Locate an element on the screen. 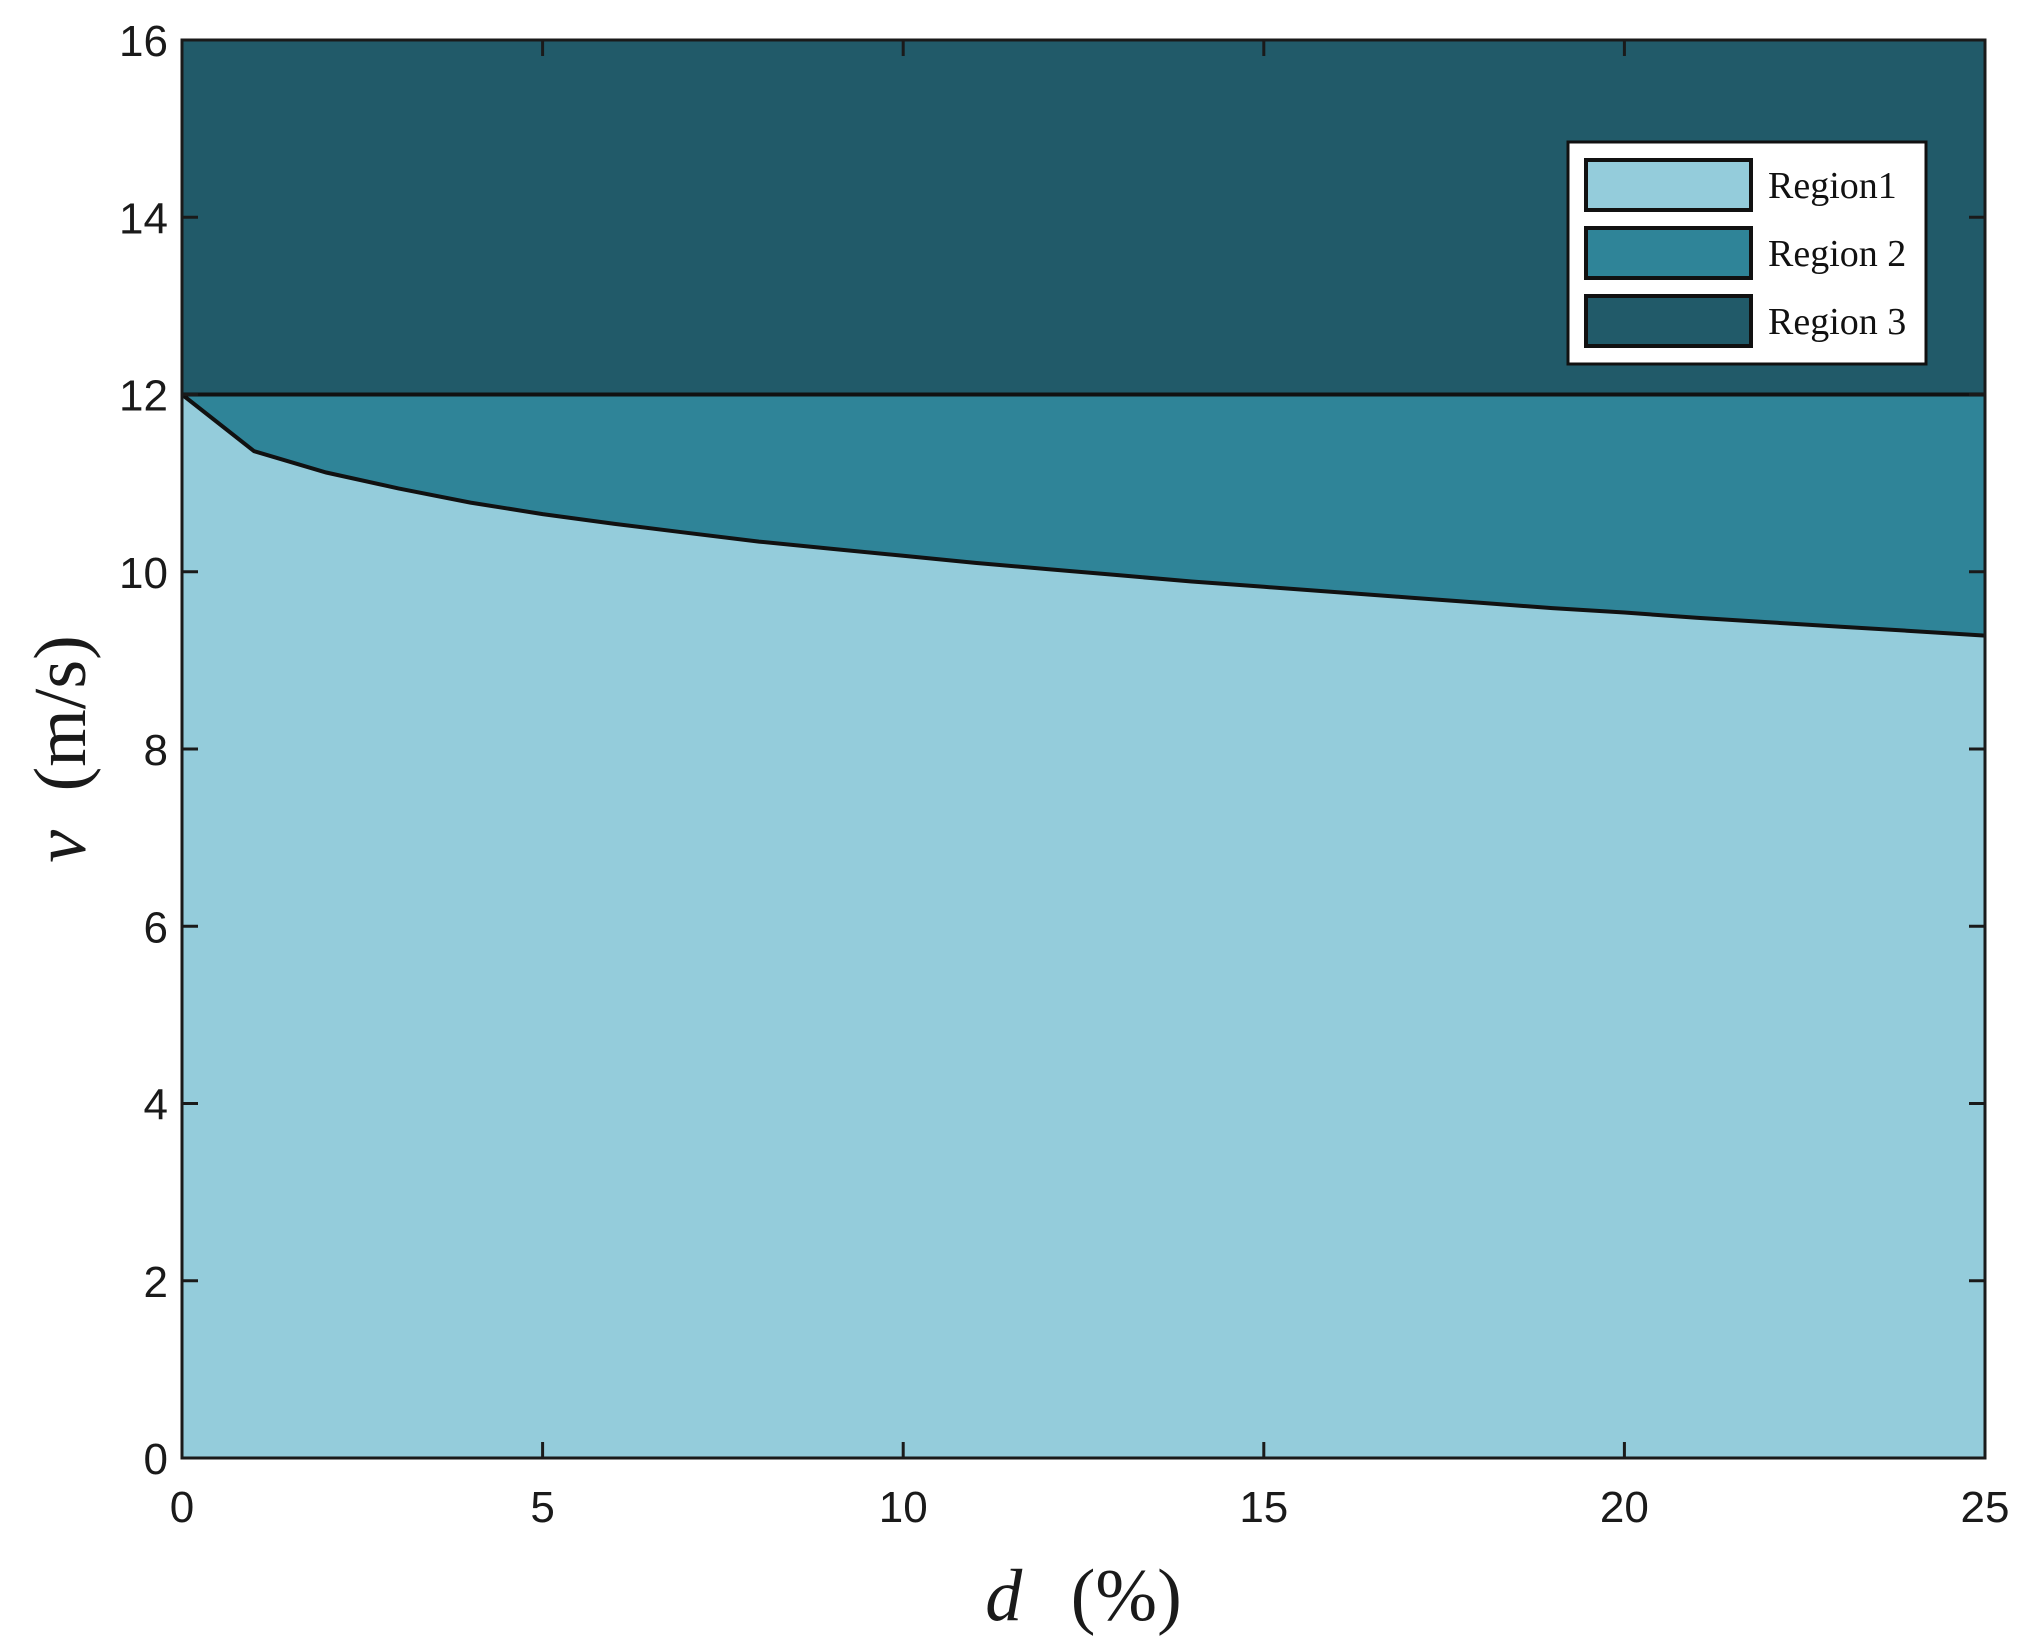  x-tick-label: 15 is located at coordinates (1263, 1507).